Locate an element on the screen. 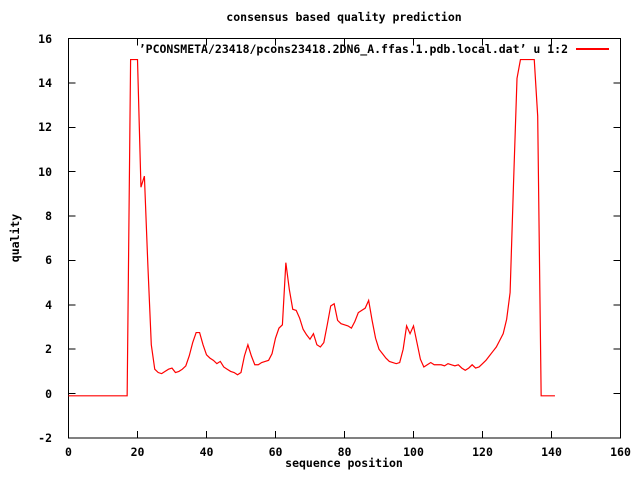 The width and height of the screenshot is (640, 480). x-tick-label: 80 is located at coordinates (344, 452).